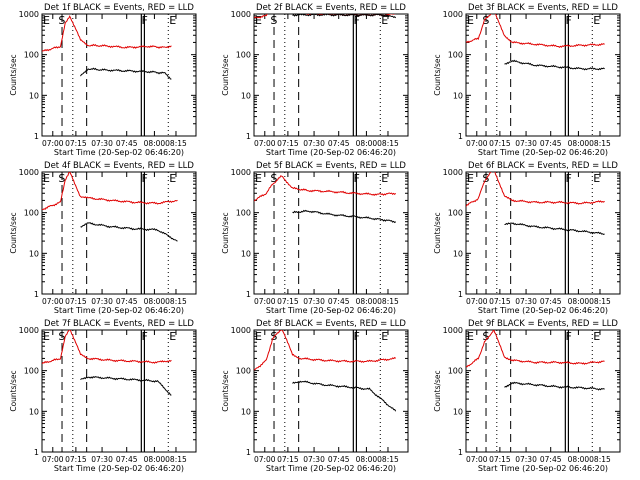 Image resolution: width=640 pixels, height=480 pixels. Describe the element at coordinates (543, 166) in the screenshot. I see `chart-title: Det 6f BLACK = Events, RED = LLD` at that location.